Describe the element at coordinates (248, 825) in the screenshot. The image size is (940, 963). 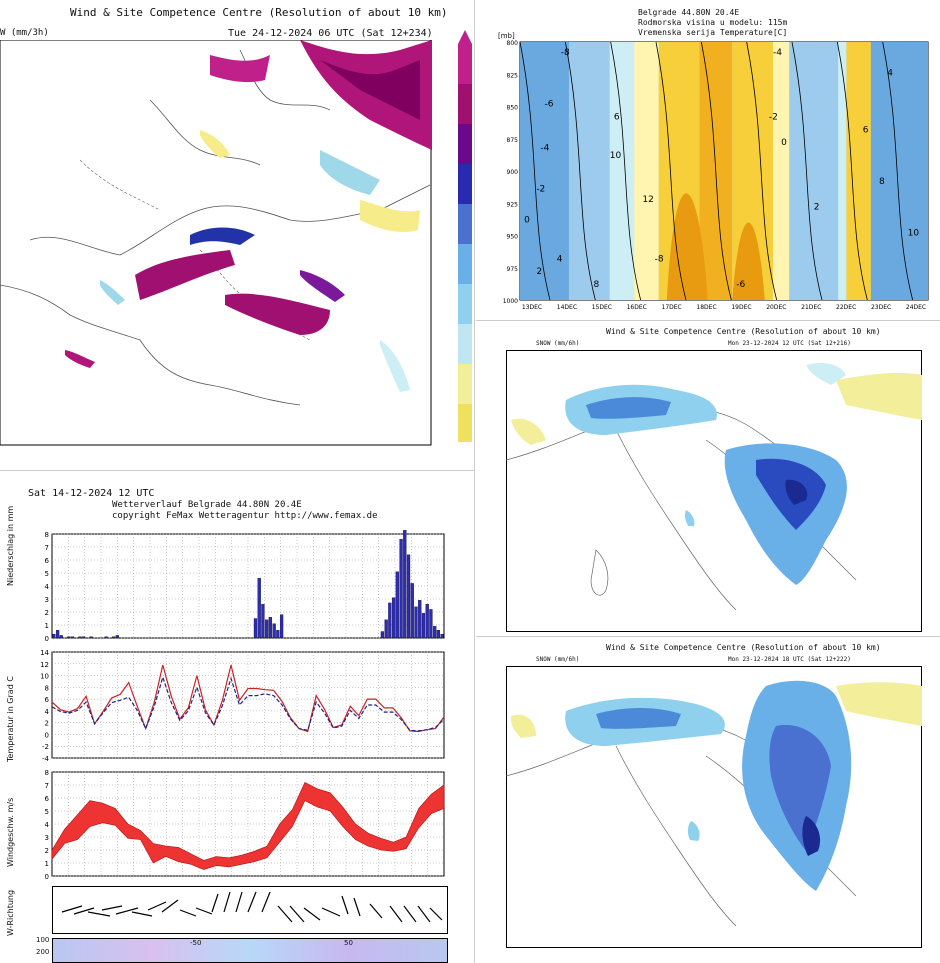
I see `wind-speed-band` at that location.